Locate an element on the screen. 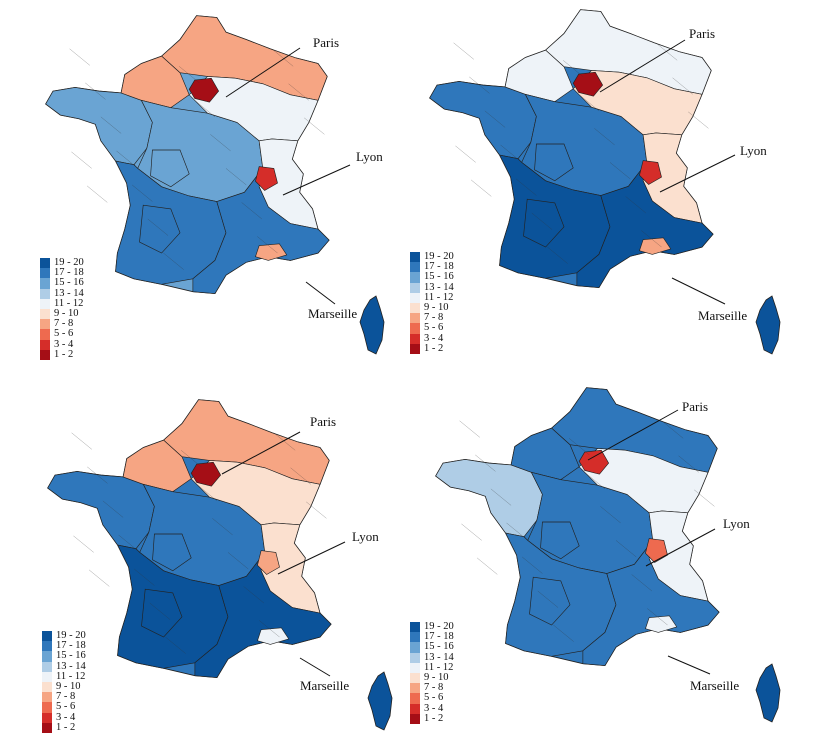 The width and height of the screenshot is (821, 752). legend-label: 15 - 16 is located at coordinates (69, 283).